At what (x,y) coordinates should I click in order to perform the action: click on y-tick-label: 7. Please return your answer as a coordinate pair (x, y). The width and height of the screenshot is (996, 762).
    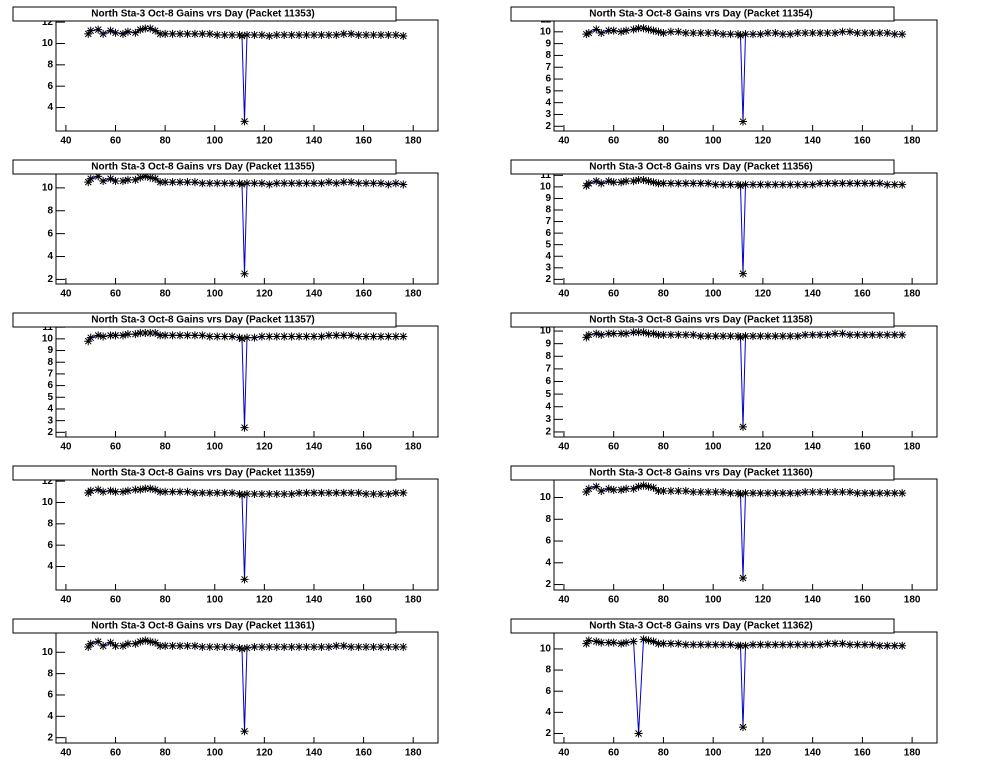
    Looking at the image, I should click on (548, 369).